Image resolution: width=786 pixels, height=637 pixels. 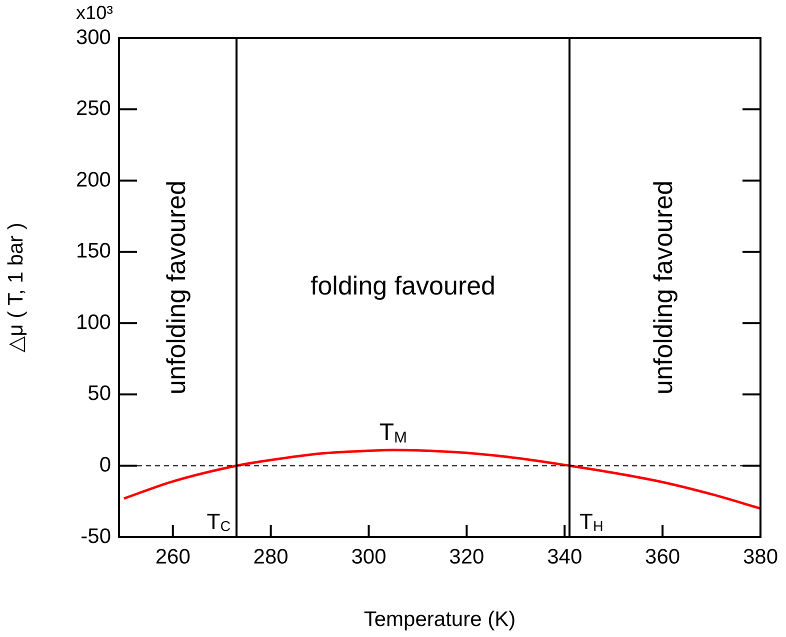 What do you see at coordinates (99, 394) in the screenshot?
I see `y-tick-label: 50` at bounding box center [99, 394].